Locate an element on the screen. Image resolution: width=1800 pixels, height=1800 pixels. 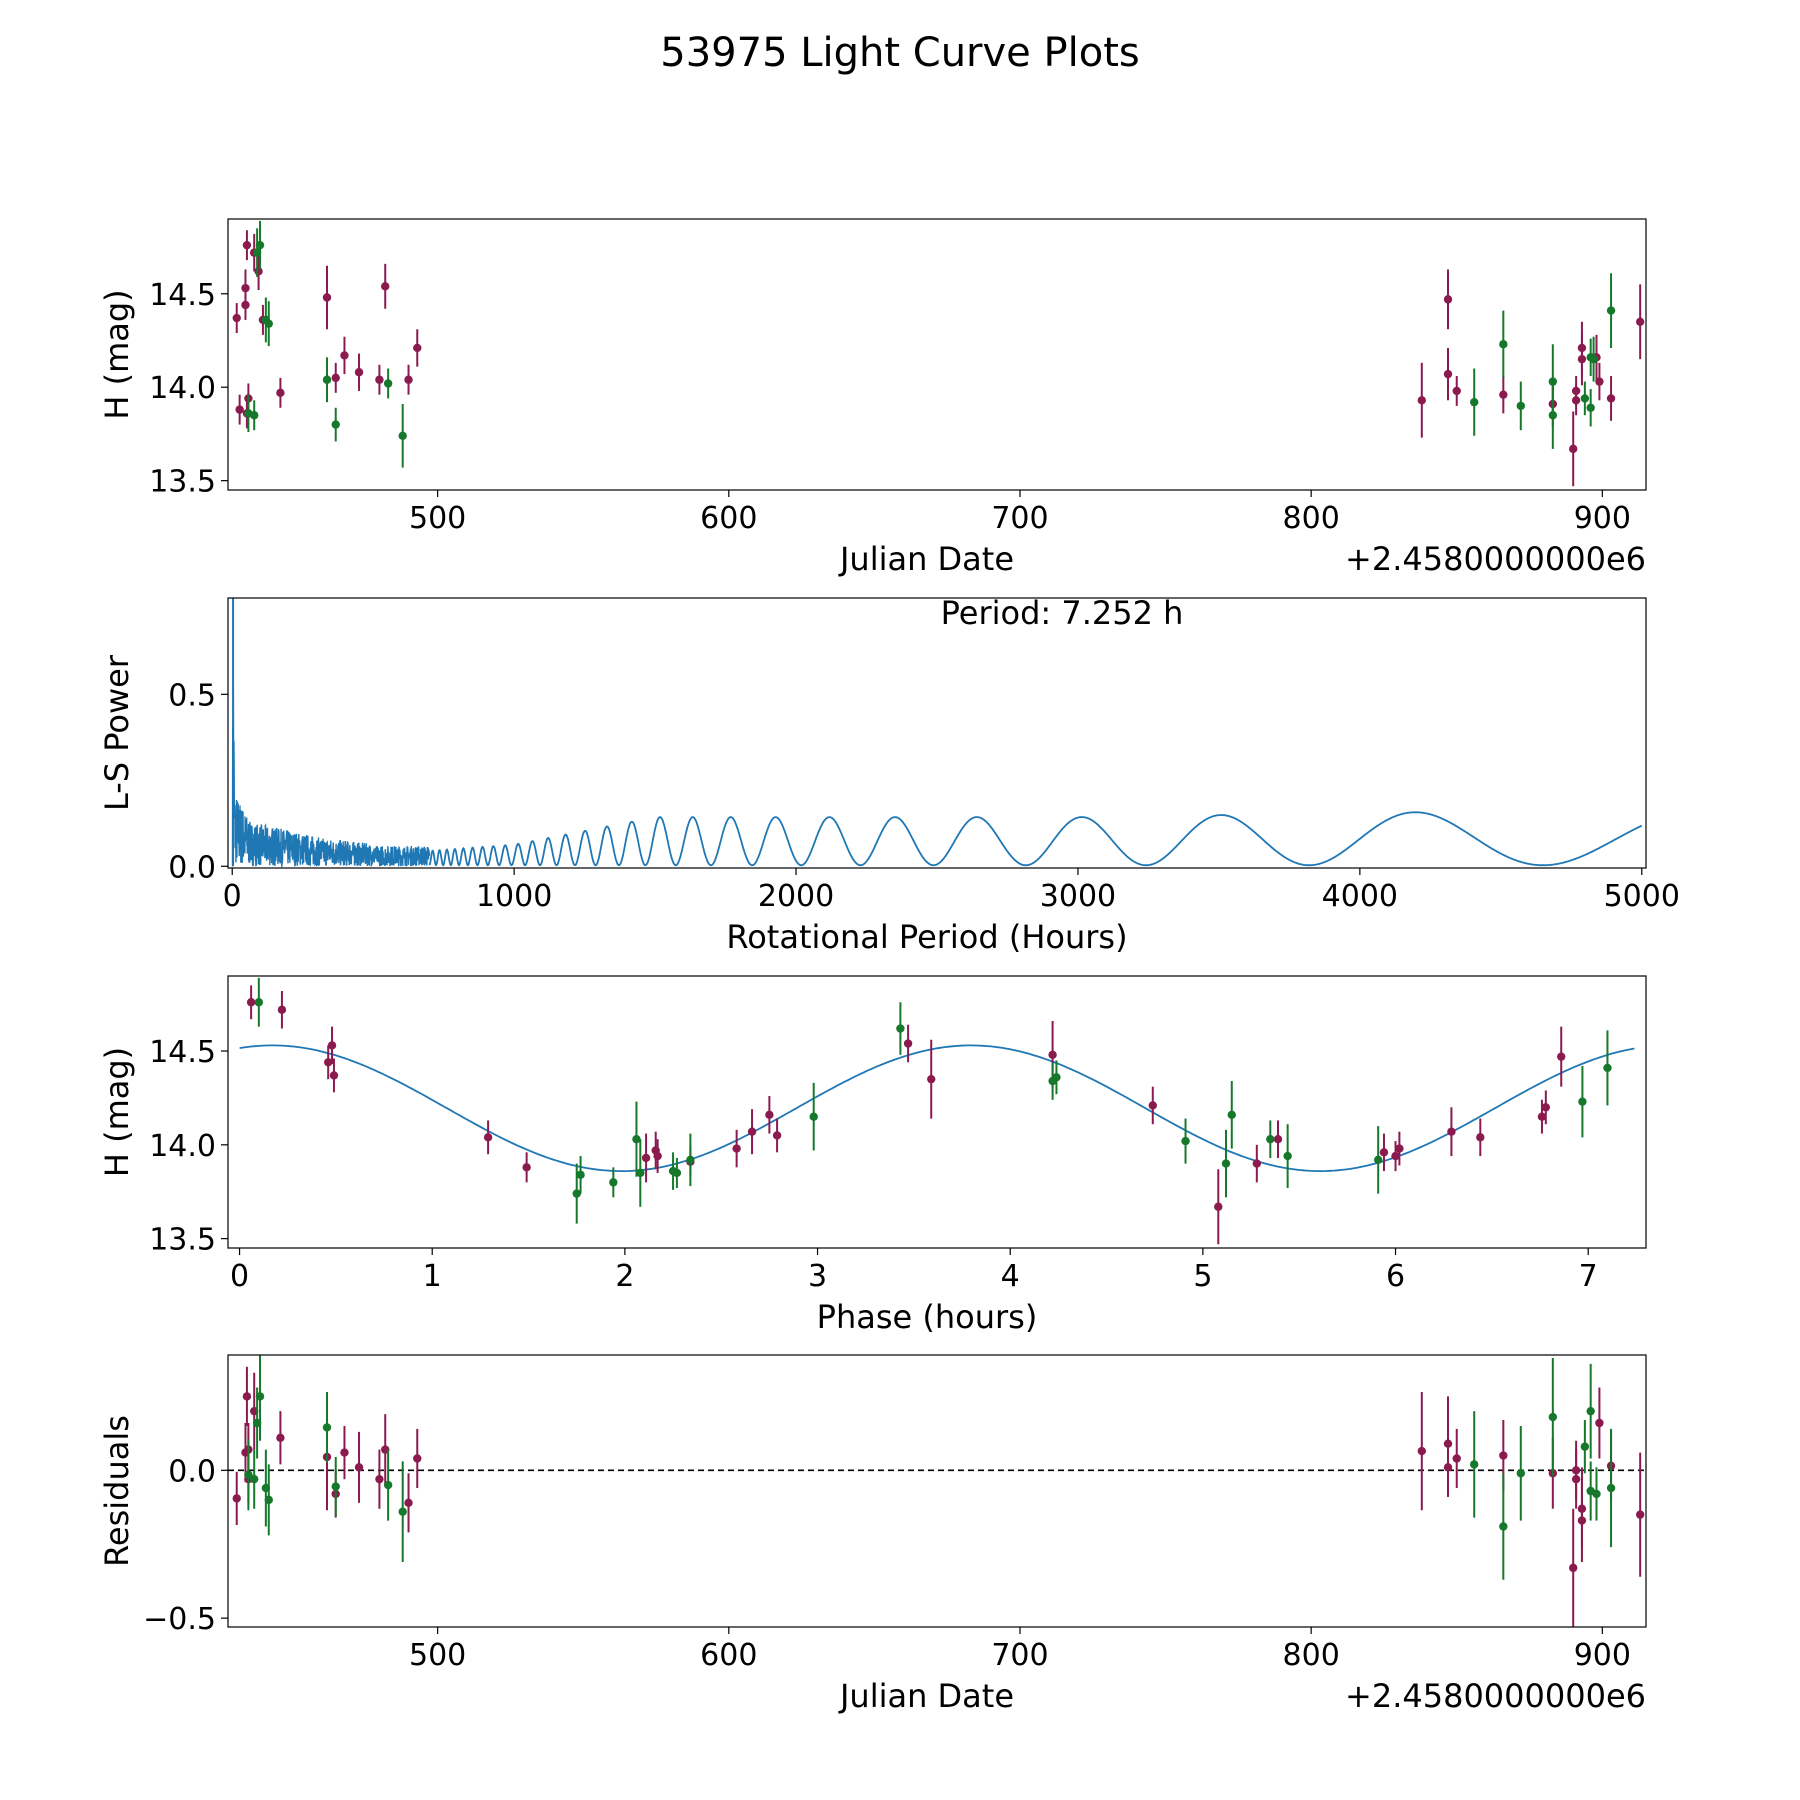
x-tick-label: 0 is located at coordinates (239, 1276).